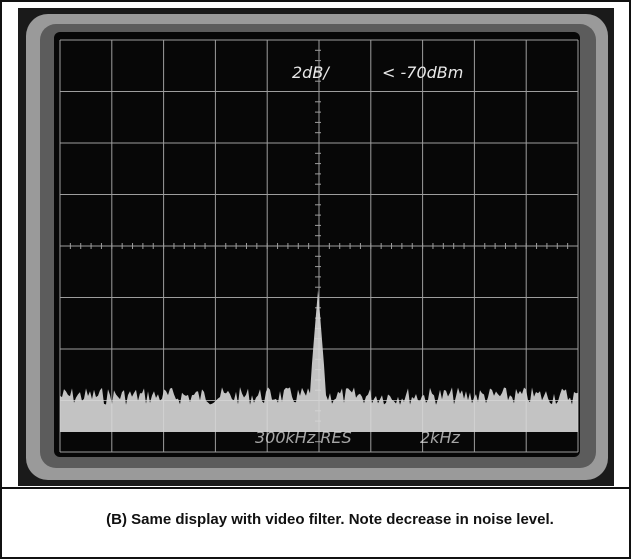 The width and height of the screenshot is (631, 559). I want to click on resolution-readout: 300kHz RES, so click(303, 437).